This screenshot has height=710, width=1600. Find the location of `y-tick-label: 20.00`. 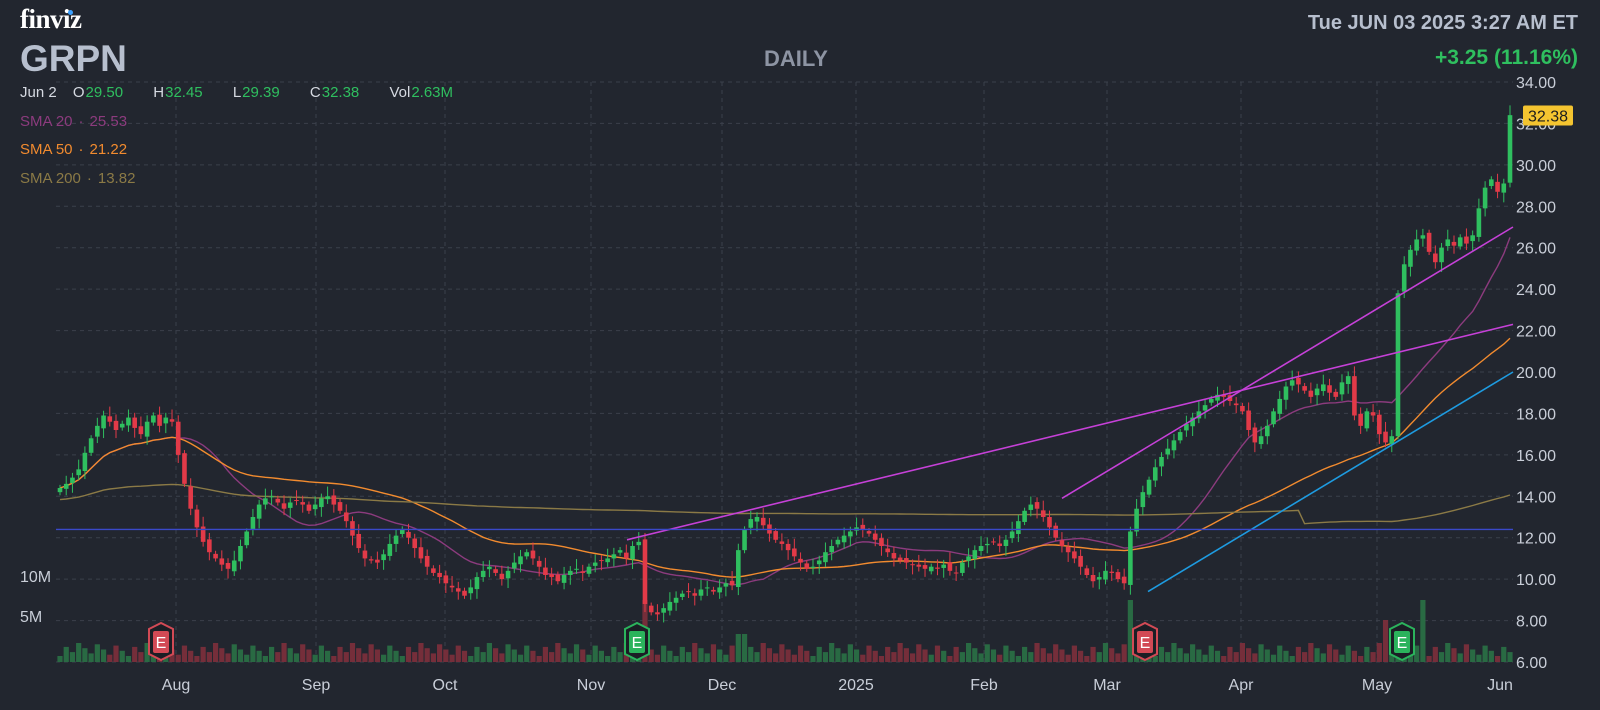

y-tick-label: 20.00 is located at coordinates (1536, 373).